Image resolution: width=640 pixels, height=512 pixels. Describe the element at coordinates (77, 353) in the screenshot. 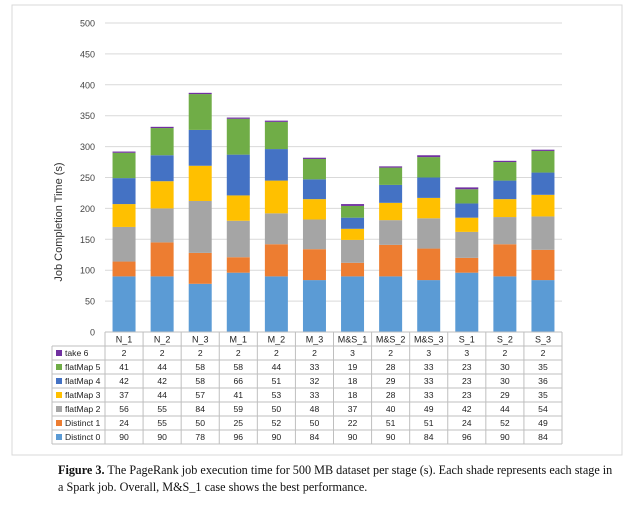

I see `legend-label: take 6` at that location.